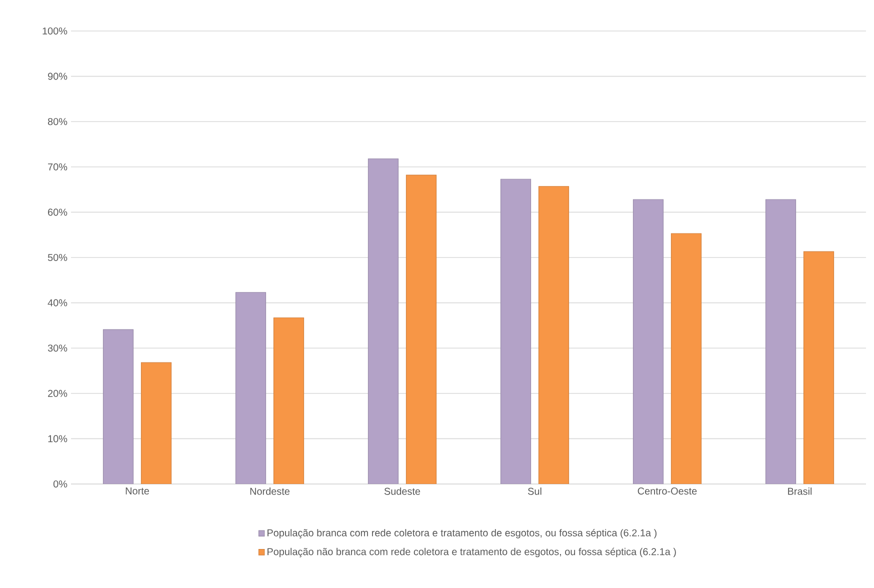  I want to click on y-tick-label: 0%, so click(60, 484).